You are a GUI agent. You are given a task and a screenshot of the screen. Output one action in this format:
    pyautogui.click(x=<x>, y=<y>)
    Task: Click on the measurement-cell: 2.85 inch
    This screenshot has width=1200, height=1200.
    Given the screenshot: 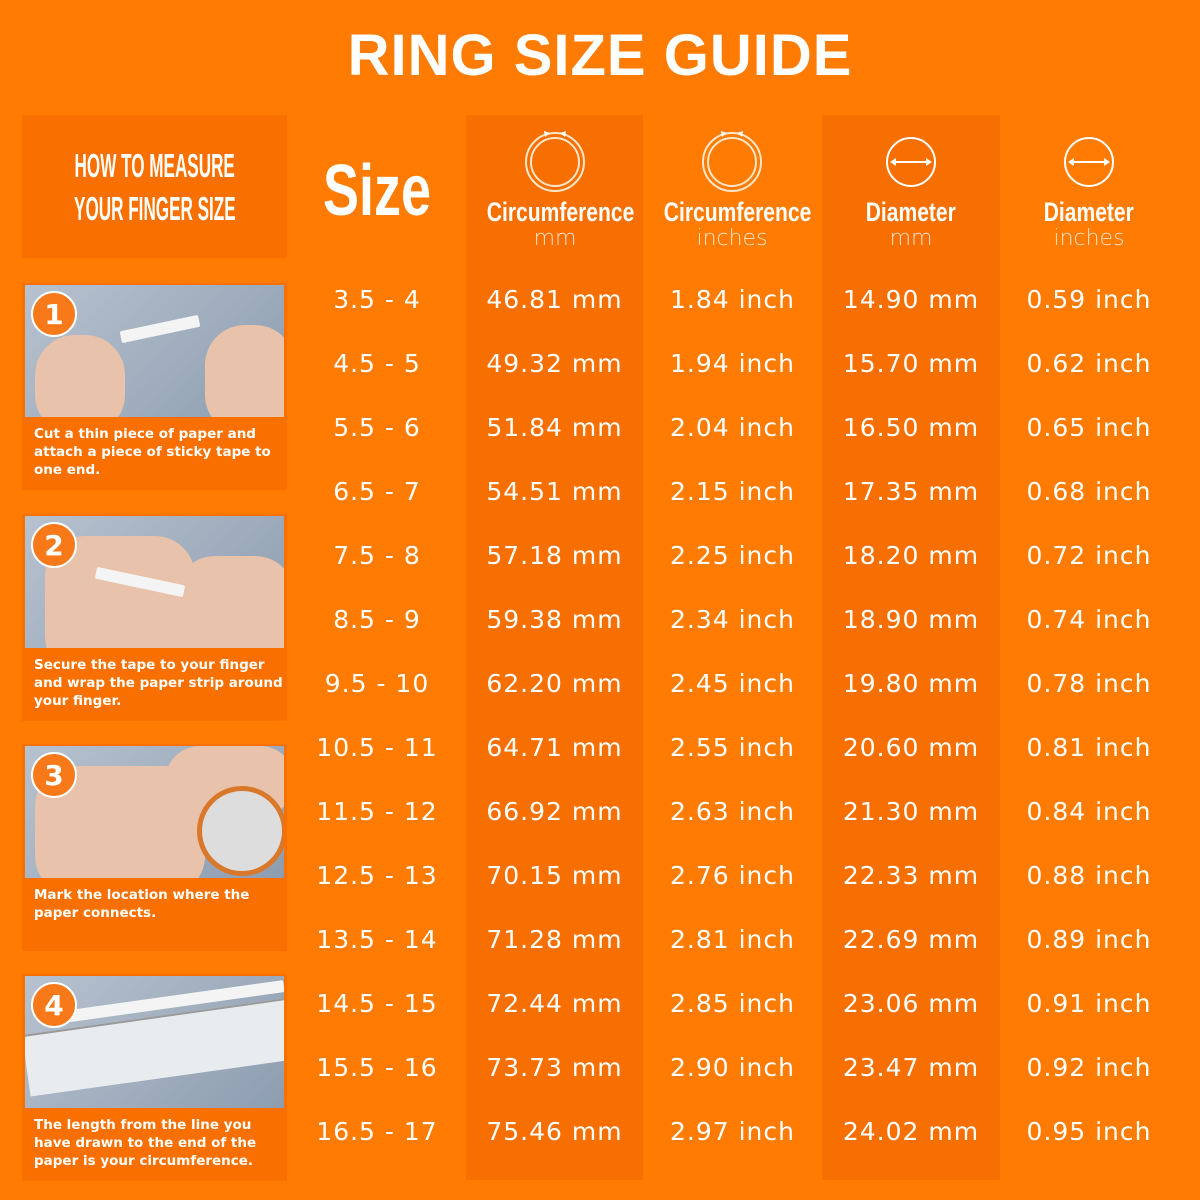 What is the action you would take?
    pyautogui.click(x=732, y=1003)
    